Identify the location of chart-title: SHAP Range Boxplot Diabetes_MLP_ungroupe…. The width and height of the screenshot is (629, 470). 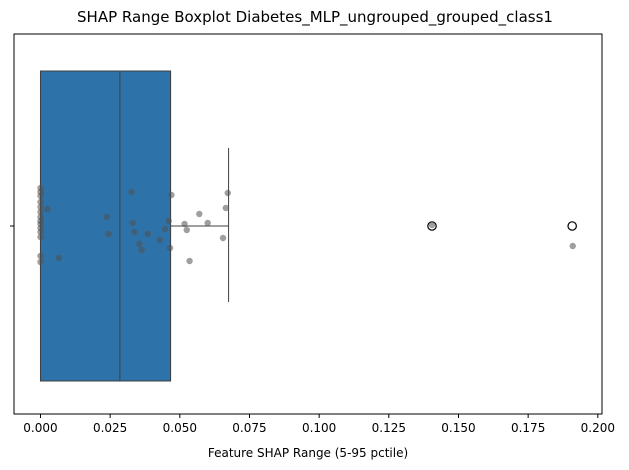
(315, 17).